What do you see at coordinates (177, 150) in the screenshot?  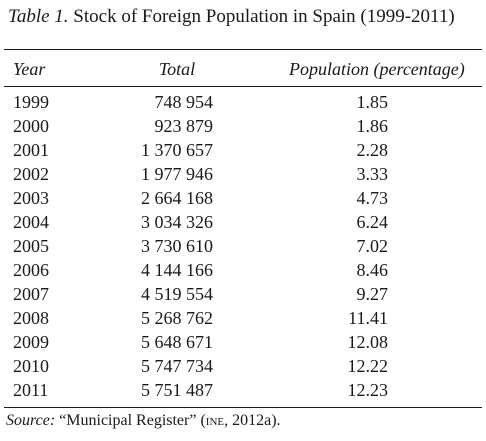 I see `cell-total: 1 370 657` at bounding box center [177, 150].